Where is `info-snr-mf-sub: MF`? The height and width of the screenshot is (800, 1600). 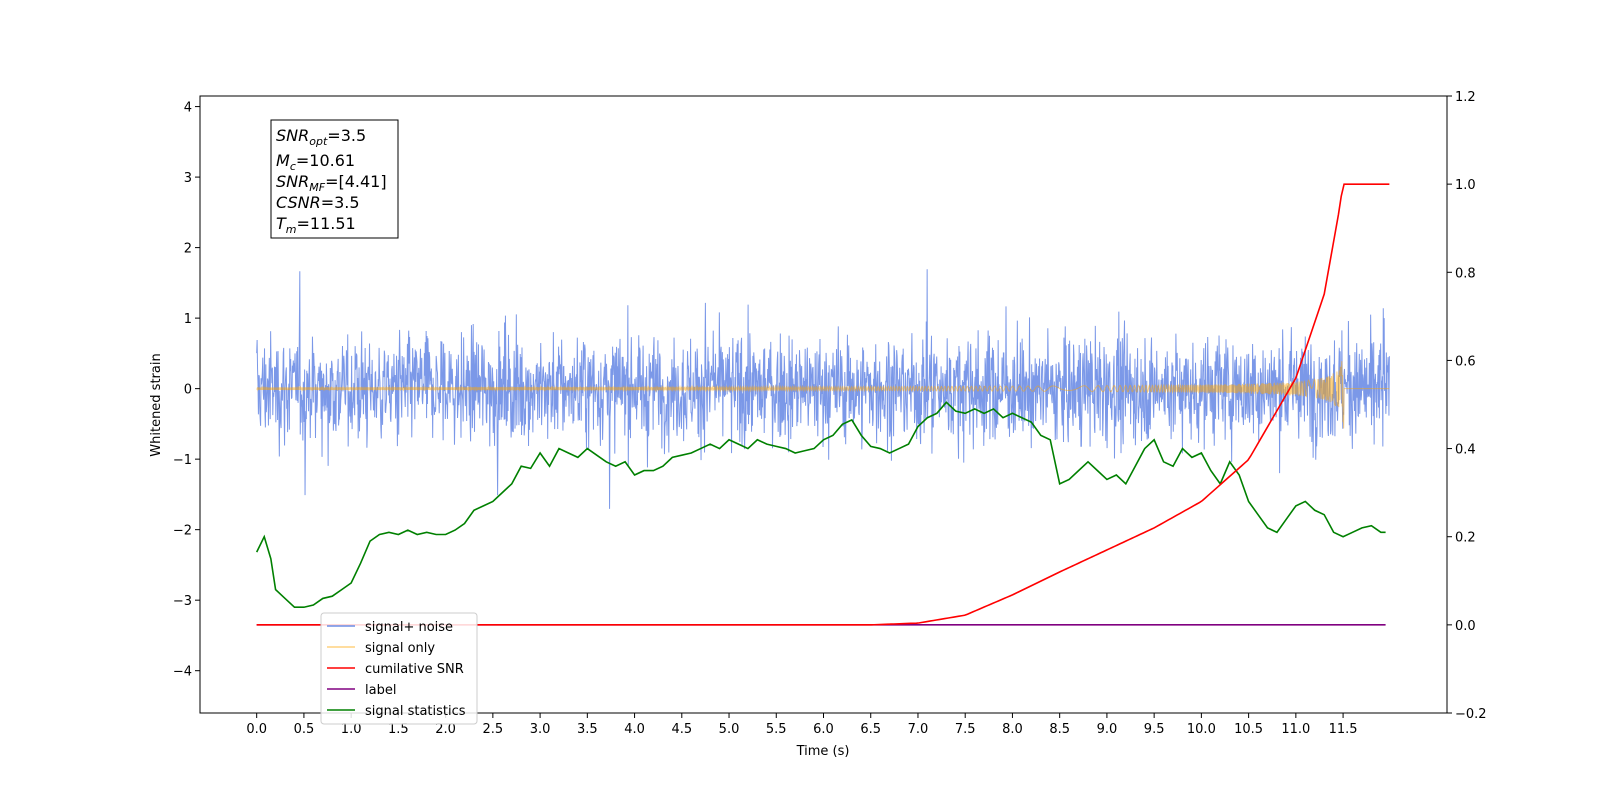 info-snr-mf-sub: MF is located at coordinates (317, 187).